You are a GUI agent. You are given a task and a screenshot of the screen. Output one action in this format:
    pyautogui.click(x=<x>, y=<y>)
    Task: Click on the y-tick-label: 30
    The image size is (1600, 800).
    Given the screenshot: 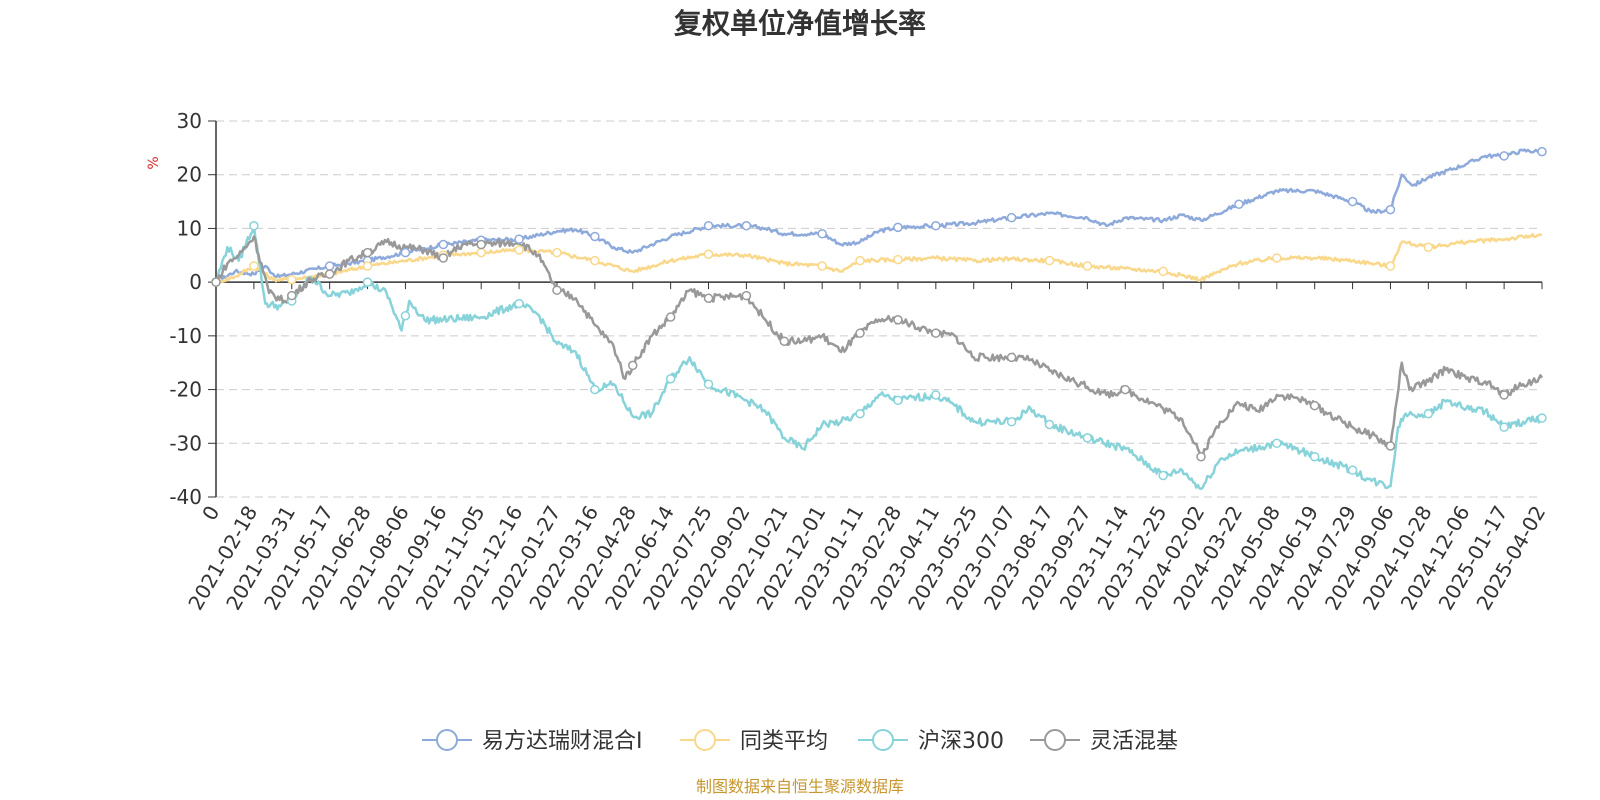 What is the action you would take?
    pyautogui.click(x=189, y=121)
    